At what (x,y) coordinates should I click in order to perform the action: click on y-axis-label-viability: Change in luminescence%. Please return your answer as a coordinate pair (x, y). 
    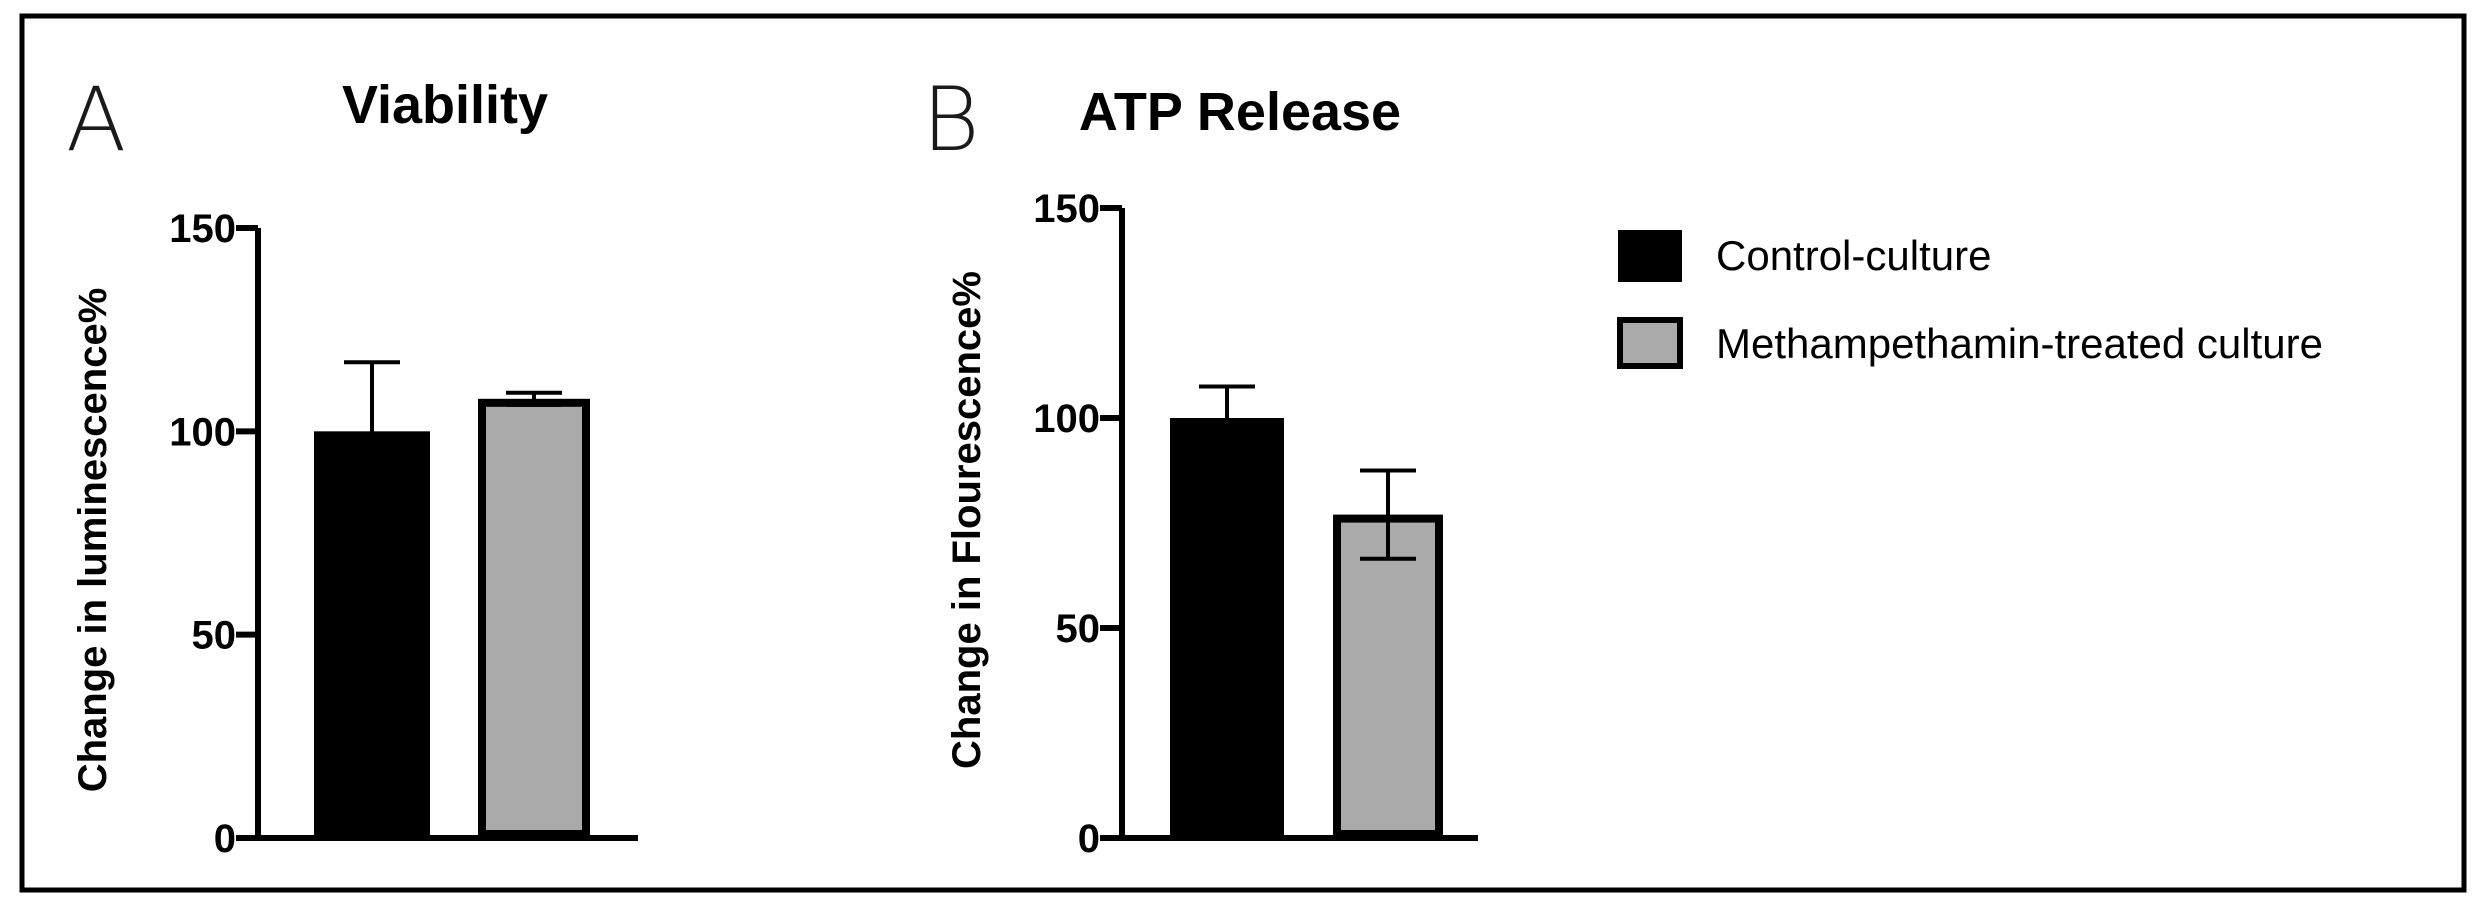
    Looking at the image, I should click on (93, 540).